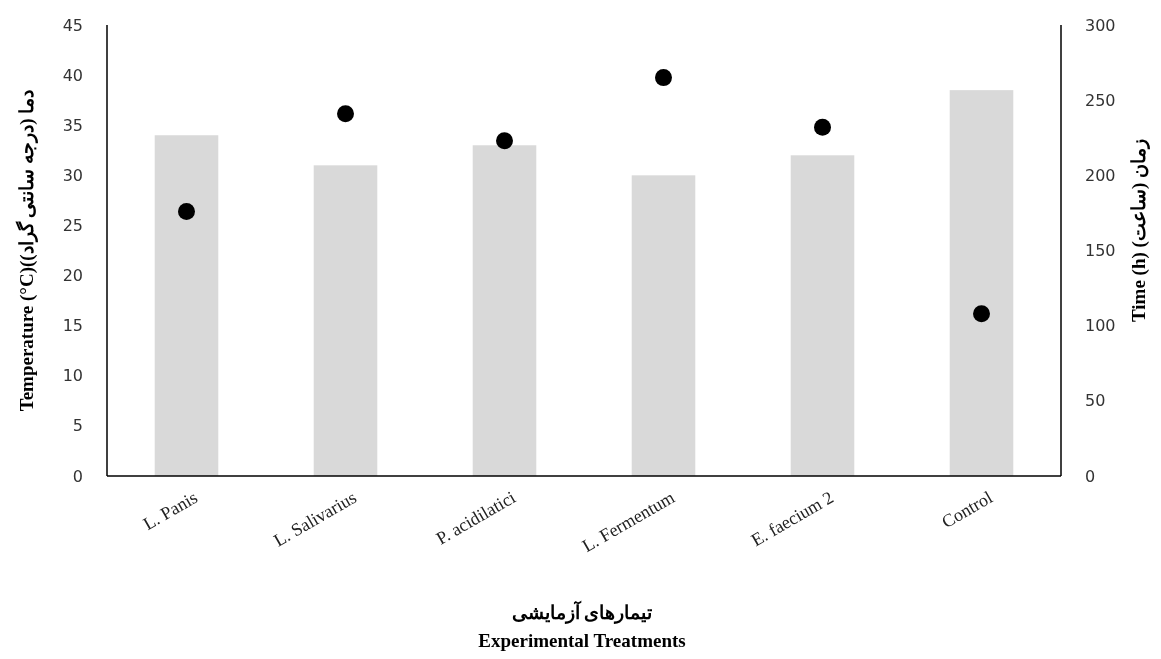  What do you see at coordinates (1100, 326) in the screenshot?
I see `y2-tick-label: 100` at bounding box center [1100, 326].